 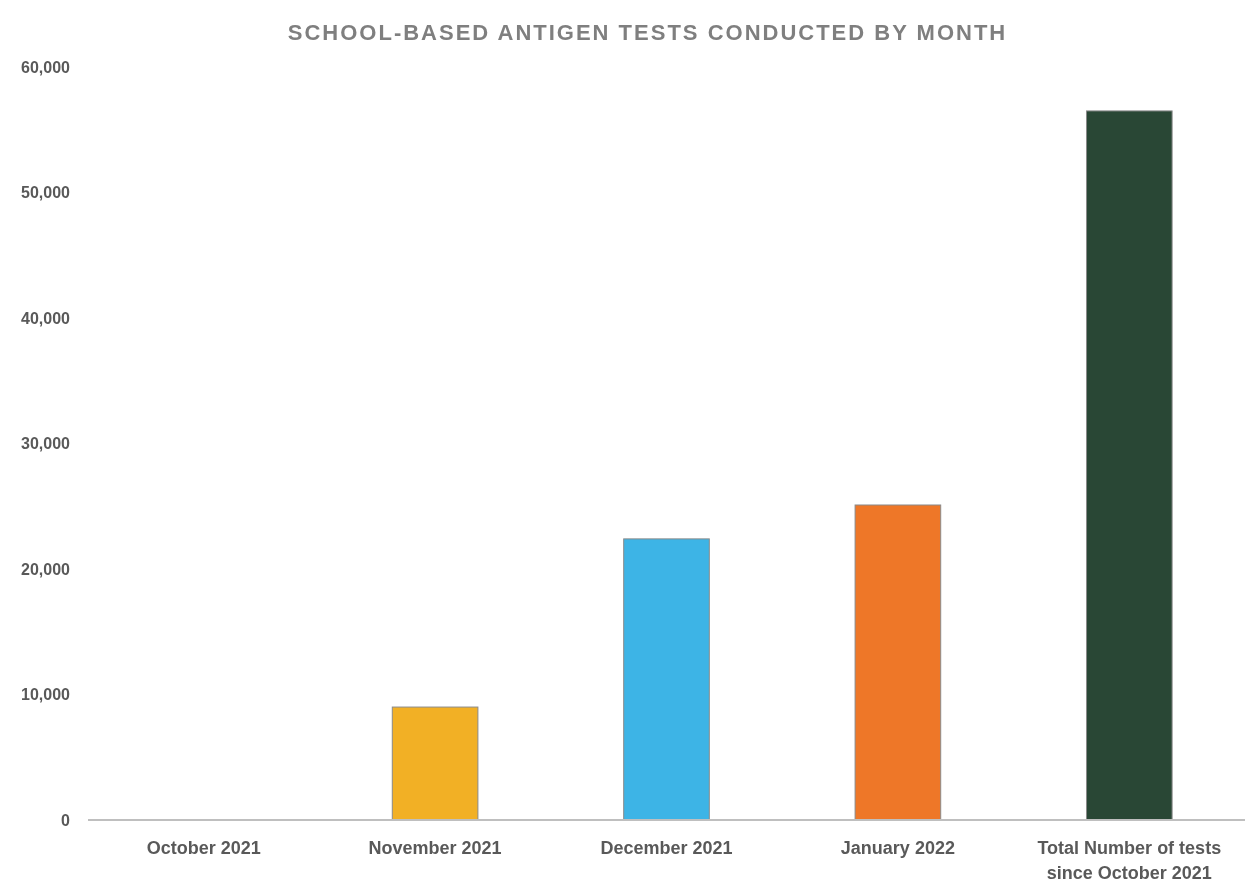 I want to click on y-tick-label: 10,000, so click(x=46, y=695).